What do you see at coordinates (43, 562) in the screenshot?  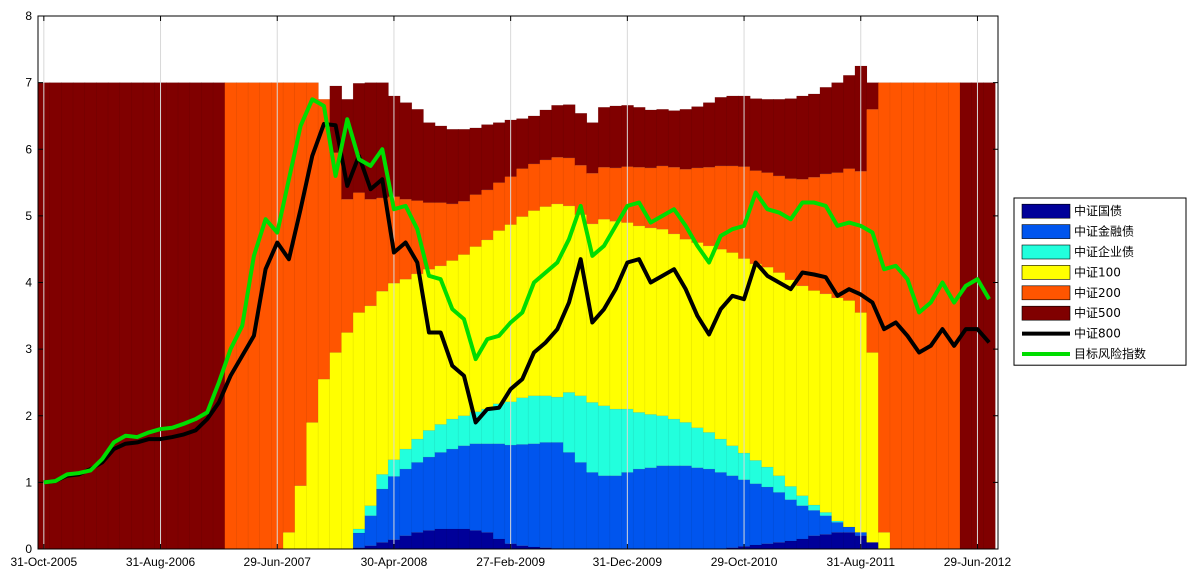 I see `x-tick-label: 31-Oct-2005` at bounding box center [43, 562].